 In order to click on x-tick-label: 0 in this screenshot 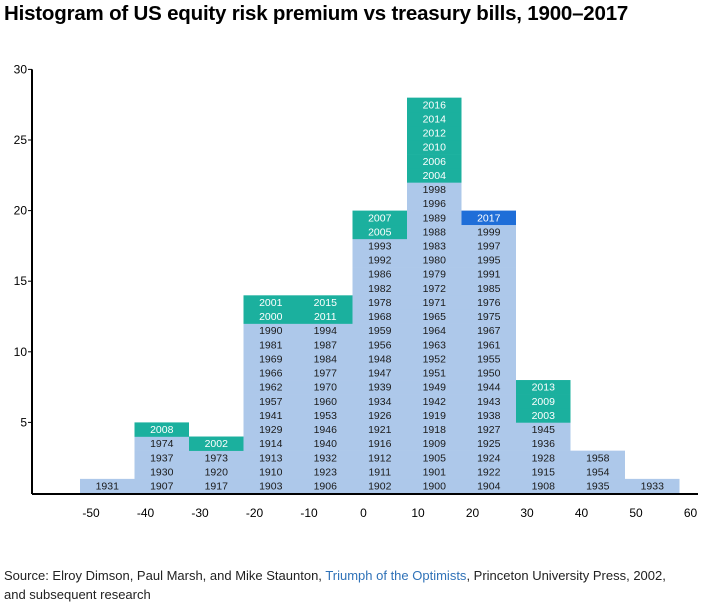, I will do `click(363, 513)`.